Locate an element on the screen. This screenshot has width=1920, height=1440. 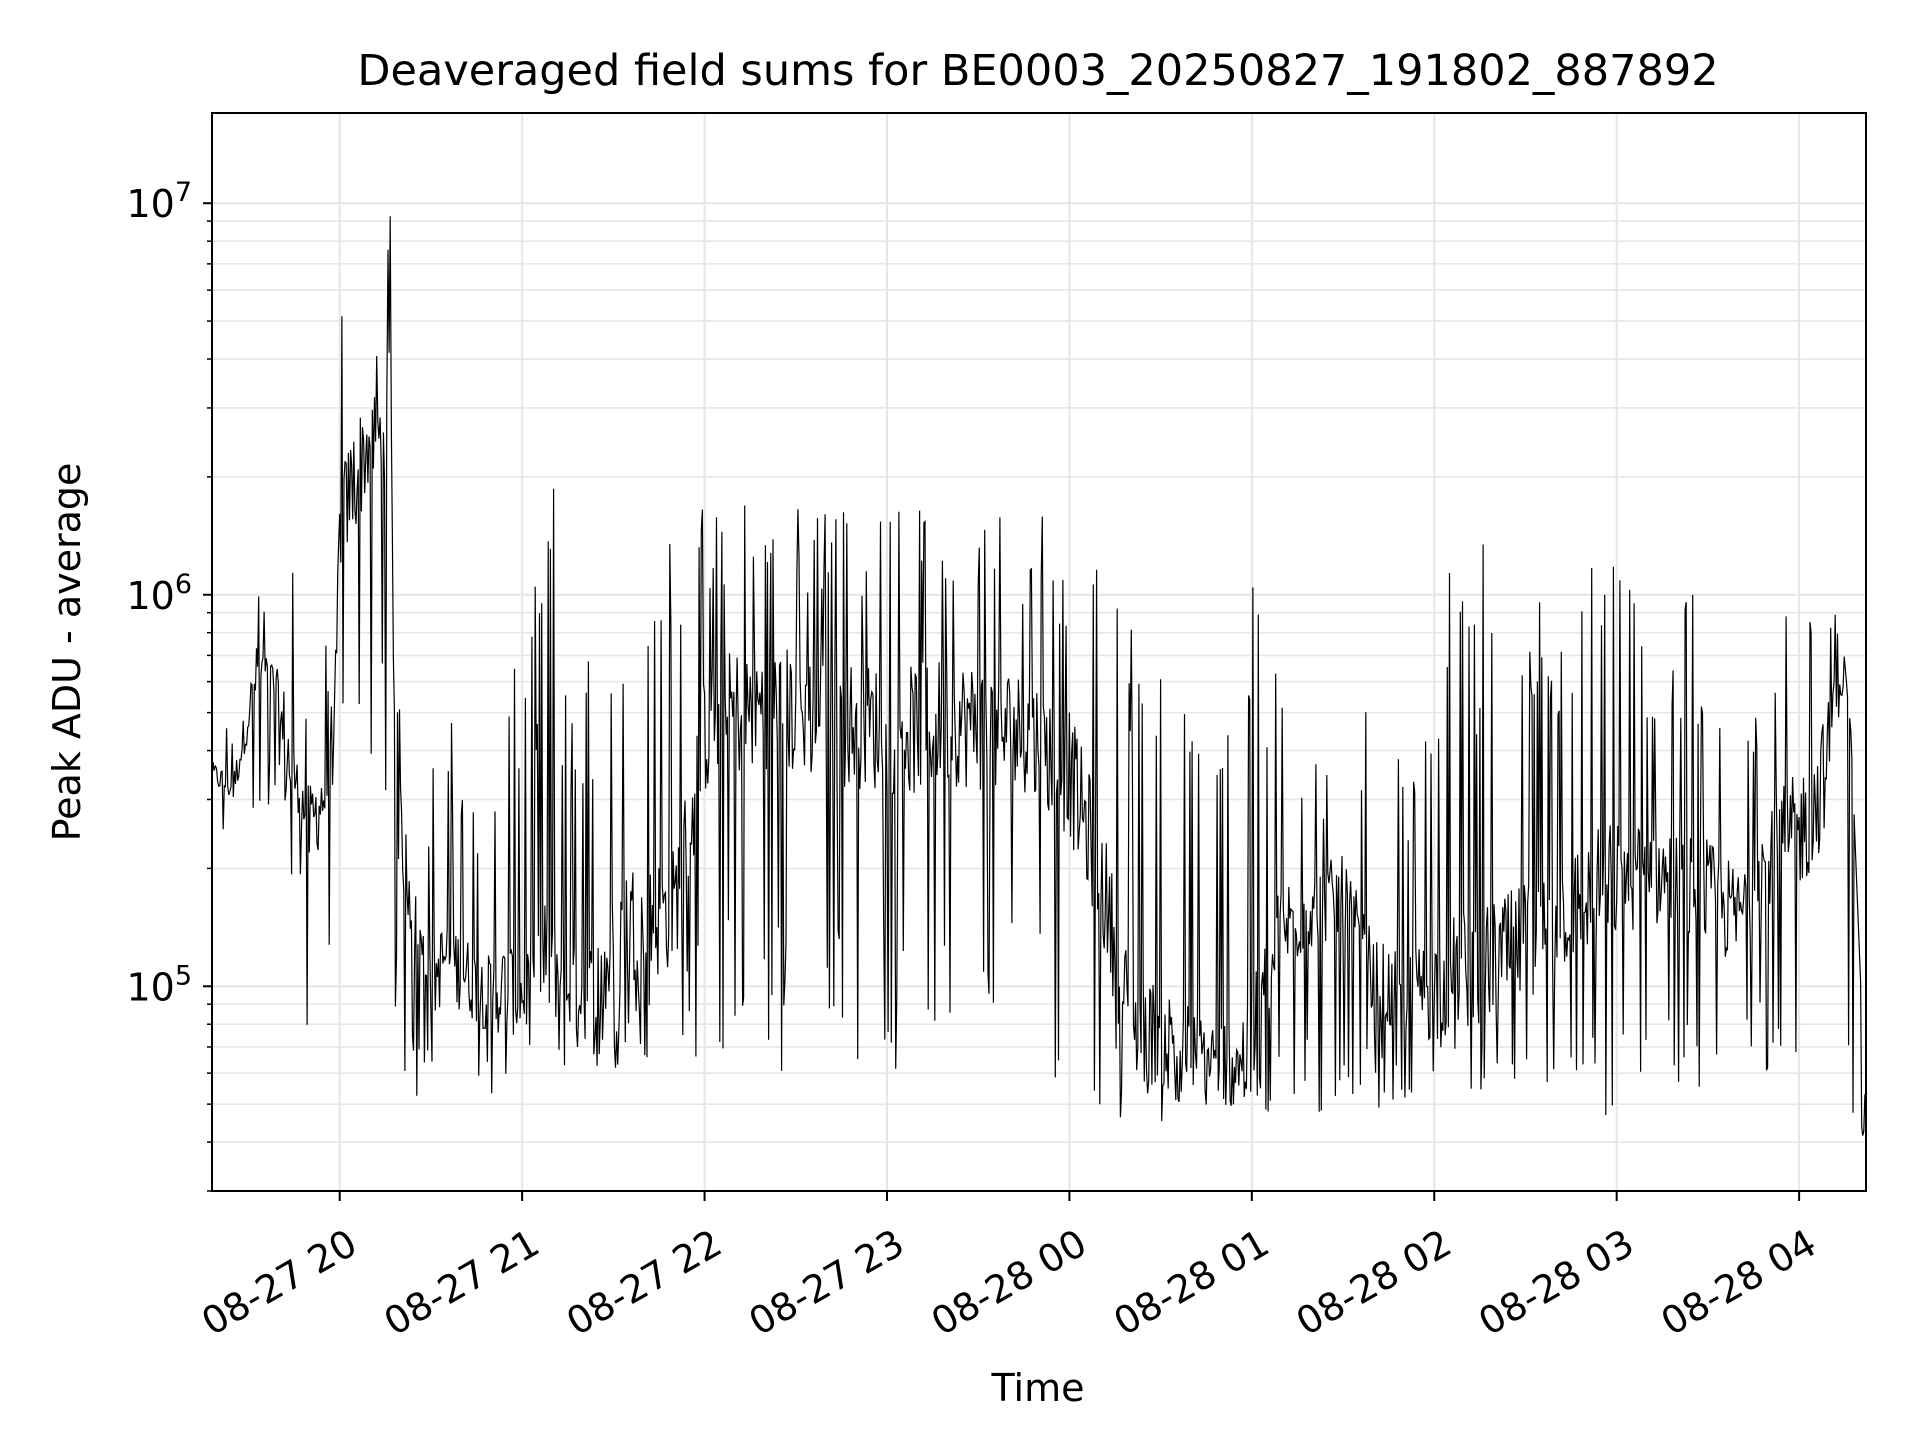
y-axis-label: Peak ADU - average is located at coordinates (67, 652).